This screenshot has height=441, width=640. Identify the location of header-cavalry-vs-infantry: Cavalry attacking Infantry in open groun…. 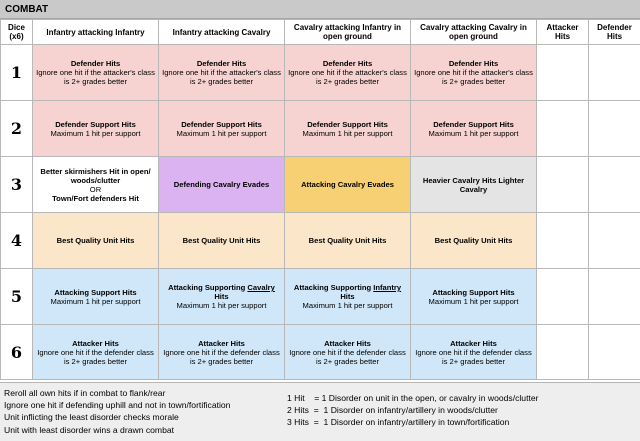
(347, 32).